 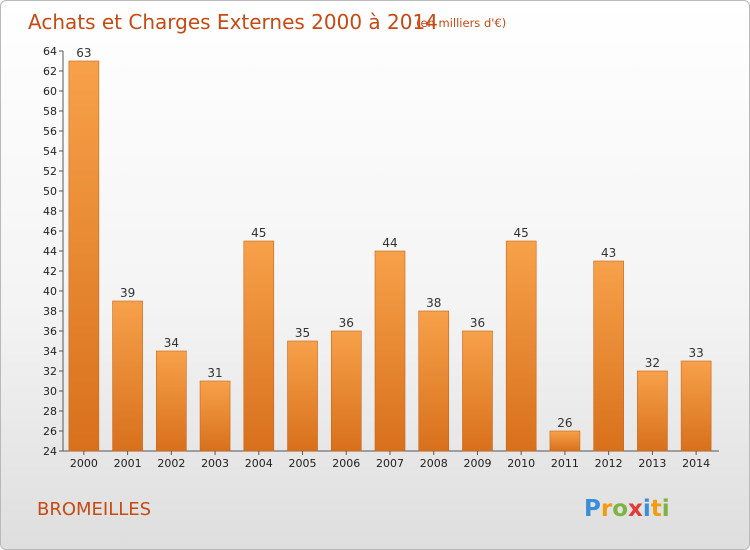 I want to click on value-label-2001: 39, so click(x=127, y=293).